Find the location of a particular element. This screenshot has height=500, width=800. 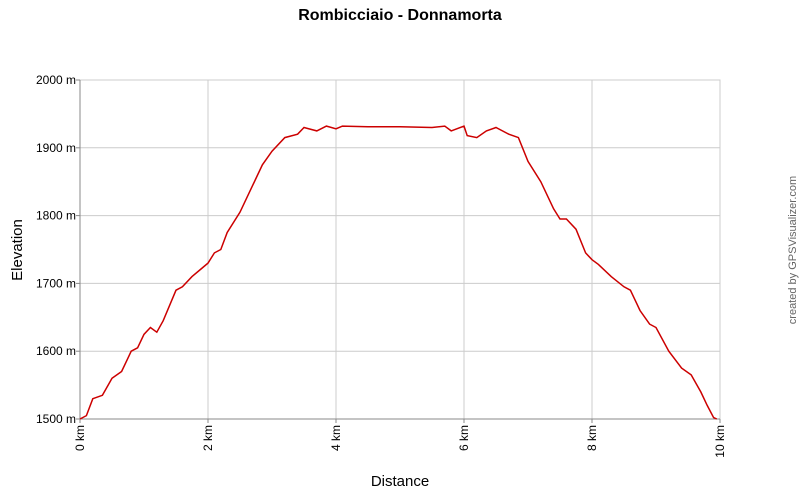

chart-title: Rombicciaio - Donnamorta is located at coordinates (400, 15).